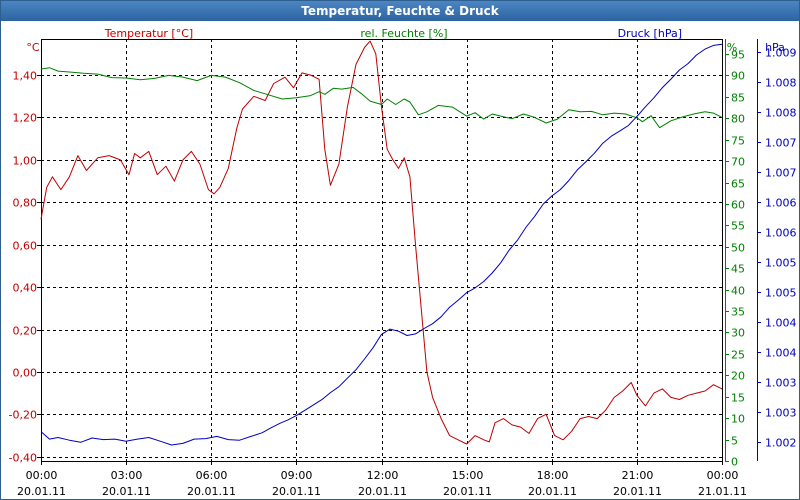 The height and width of the screenshot is (500, 800). What do you see at coordinates (25, 331) in the screenshot?
I see `y-tick-label-temperature: 0,20` at bounding box center [25, 331].